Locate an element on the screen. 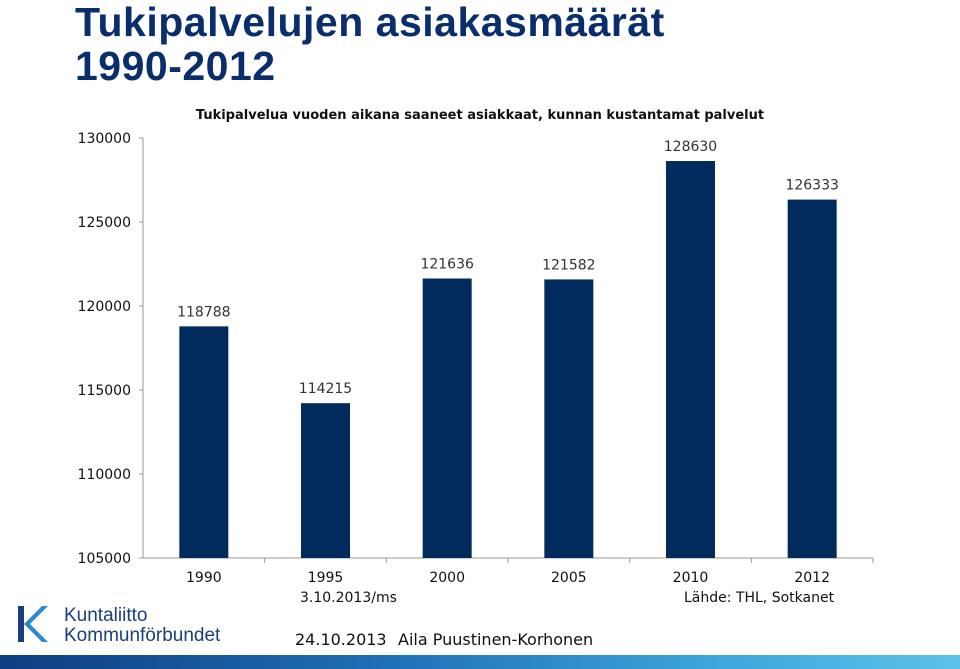 This screenshot has height=669, width=960. page-title: Tukipalvelujen asiakasmäärät 1990-2012 is located at coordinates (370, 44).